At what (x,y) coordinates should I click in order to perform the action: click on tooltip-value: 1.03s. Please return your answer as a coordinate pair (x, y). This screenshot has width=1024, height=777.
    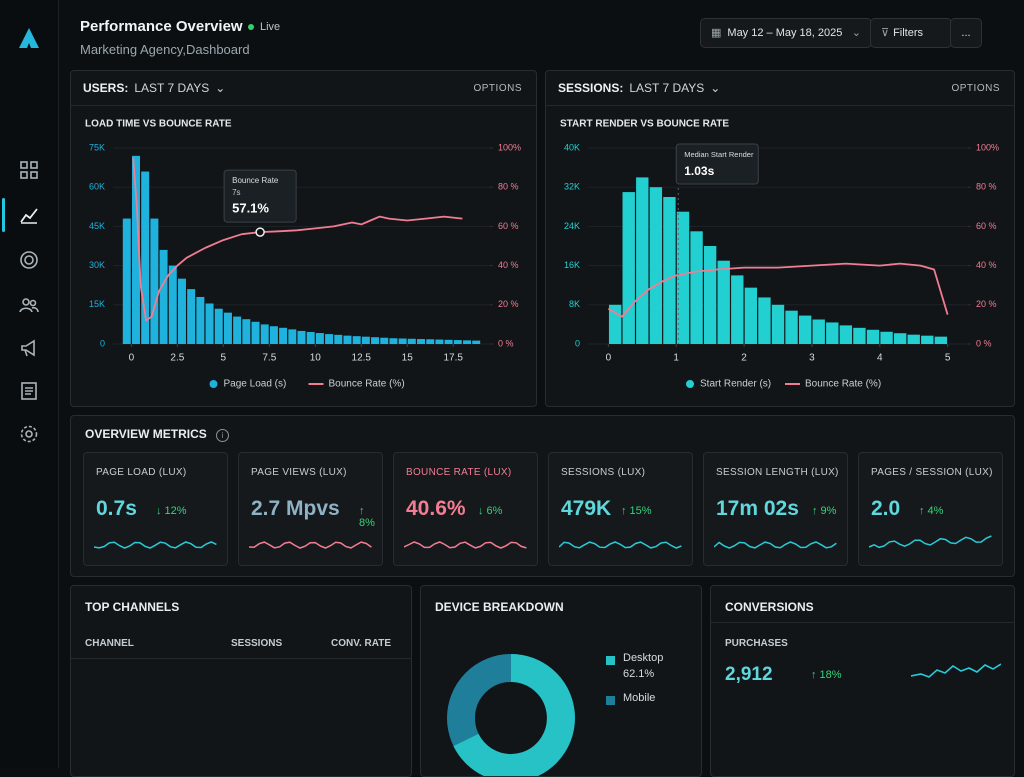
    Looking at the image, I should click on (699, 171).